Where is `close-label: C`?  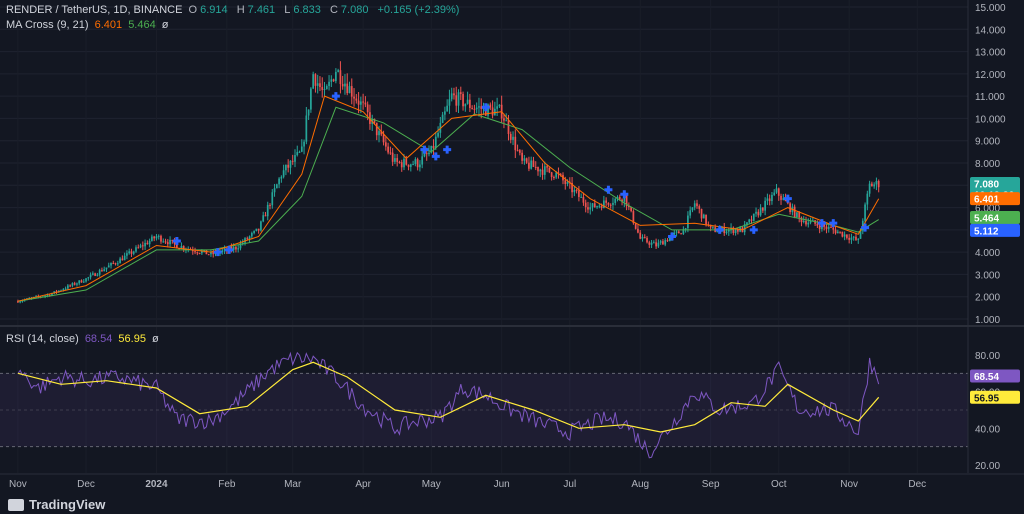 close-label: C is located at coordinates (333, 10).